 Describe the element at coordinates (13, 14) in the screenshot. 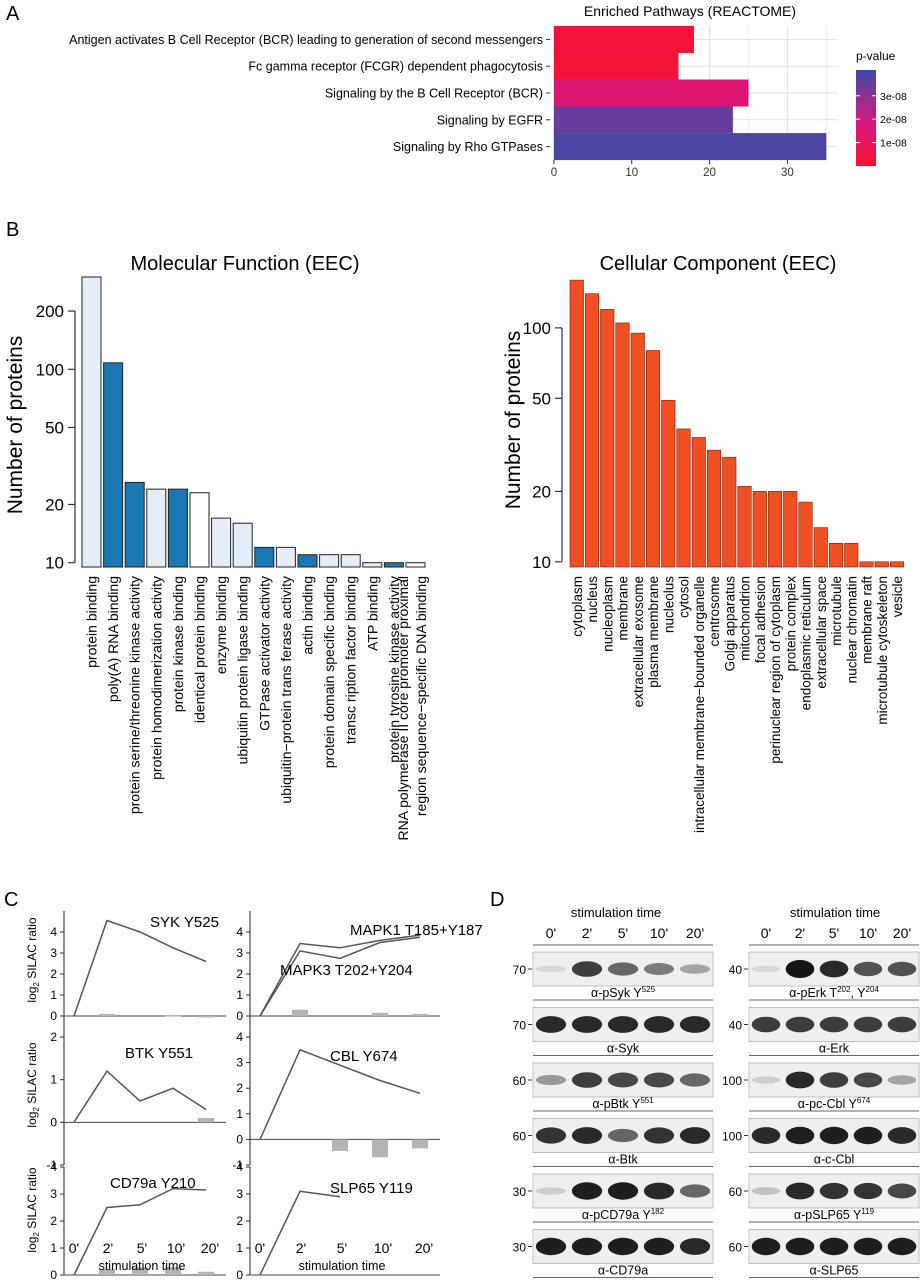

I see `panel-letter-a: A` at that location.